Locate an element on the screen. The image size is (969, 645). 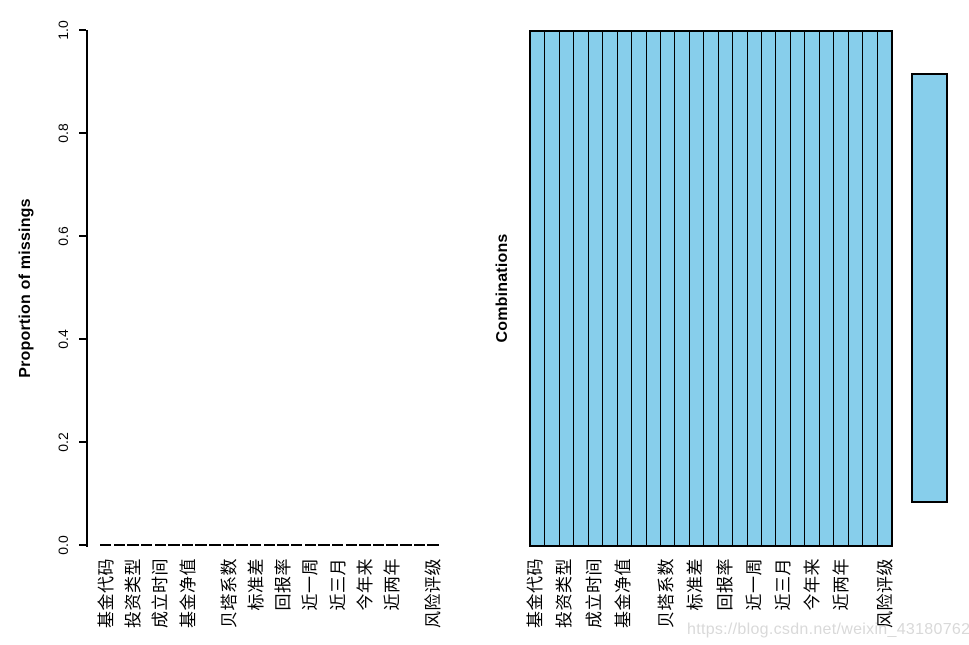
y-axis-tick-label: 1.0 is located at coordinates (63, 30).